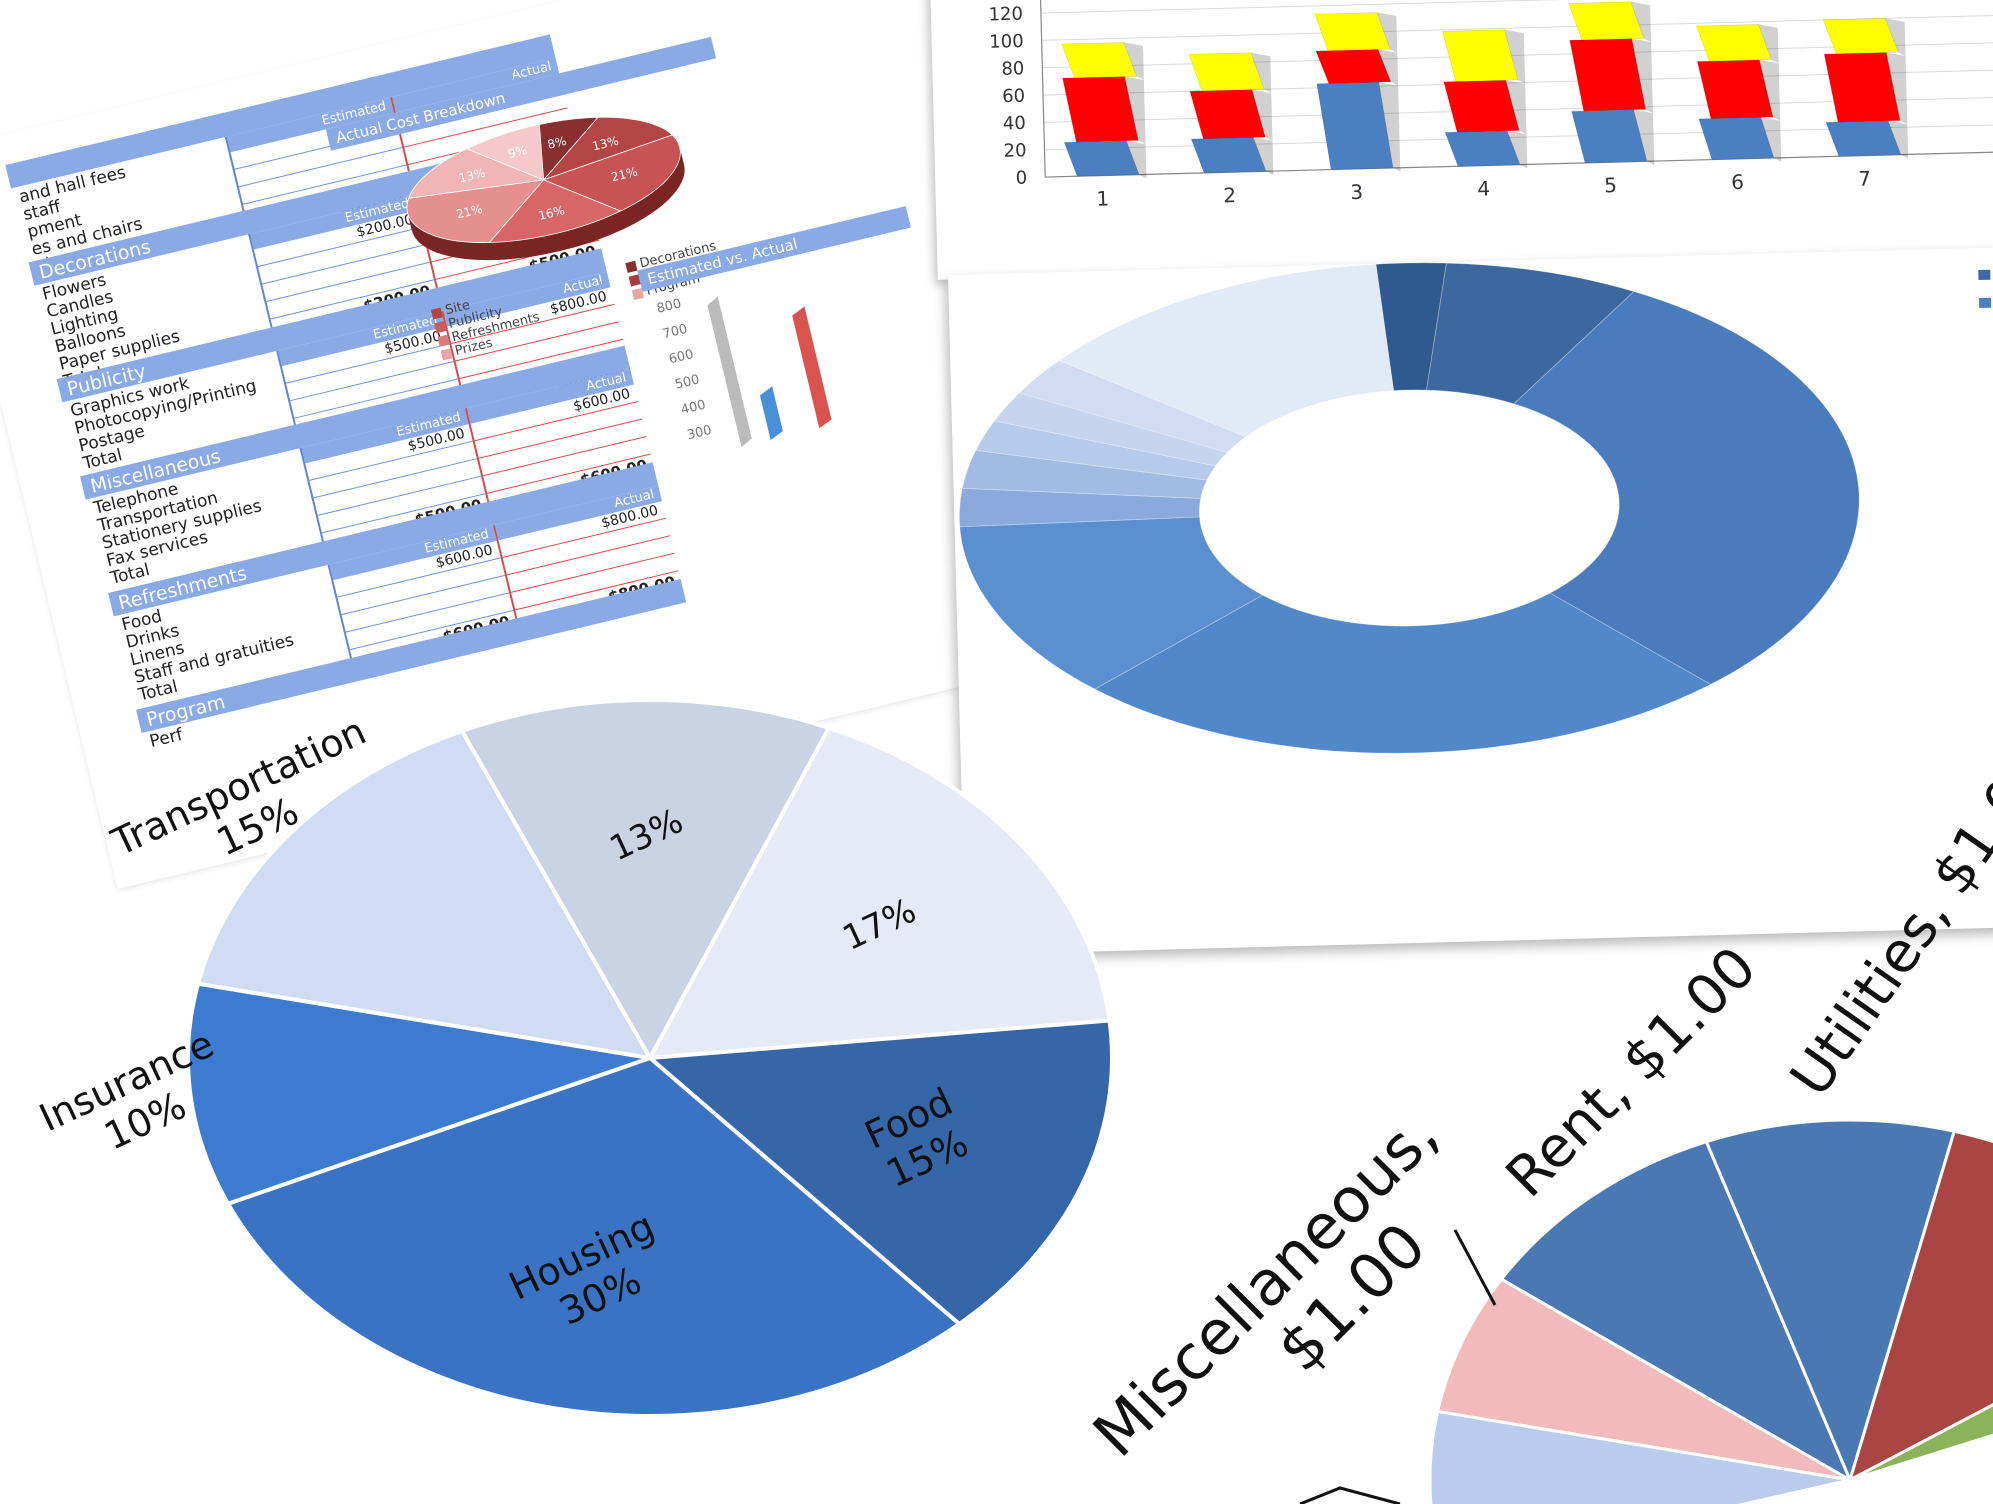 This screenshot has height=1504, width=1993. Describe the element at coordinates (1005, 15) in the screenshot. I see `y-tick-label: 120` at that location.